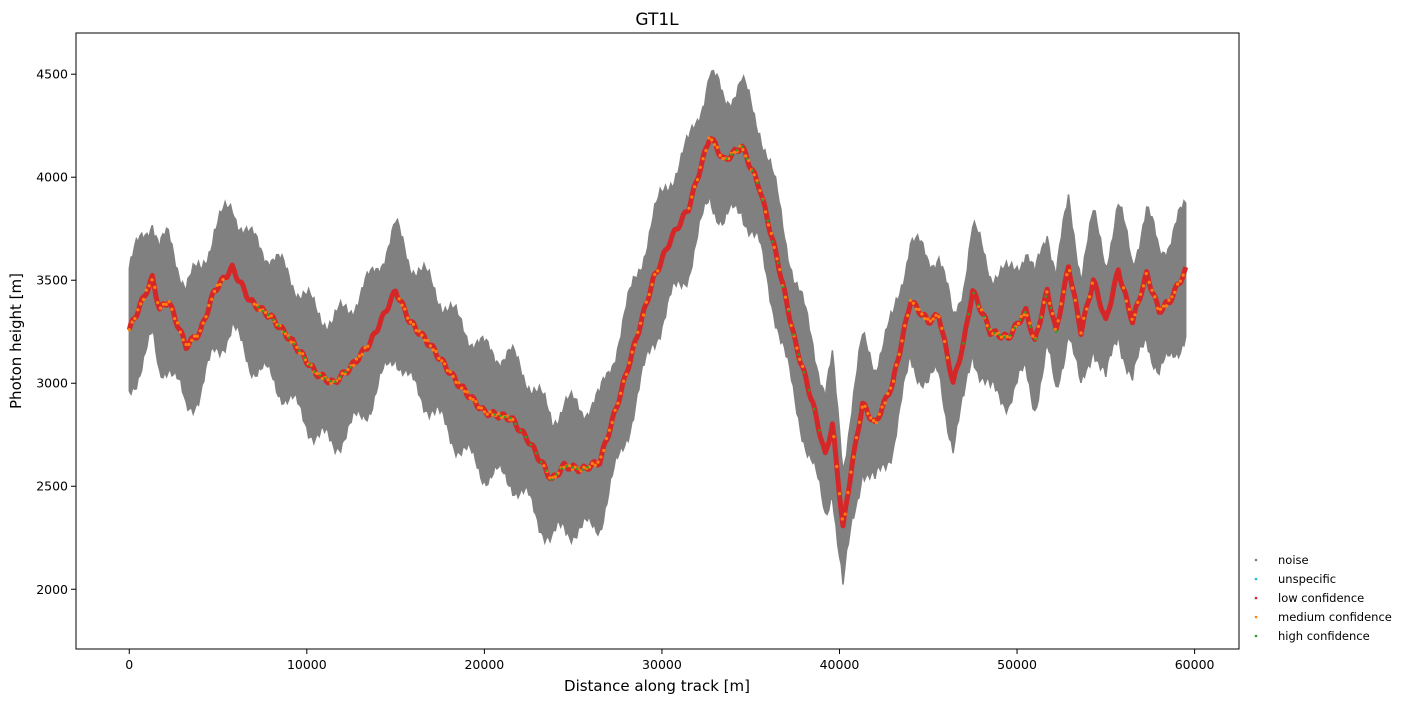 Image resolution: width=1417 pixels, height=703 pixels. I want to click on y-axis: 2000 2500 3000 3500 4000 4500, so click(56, 332).